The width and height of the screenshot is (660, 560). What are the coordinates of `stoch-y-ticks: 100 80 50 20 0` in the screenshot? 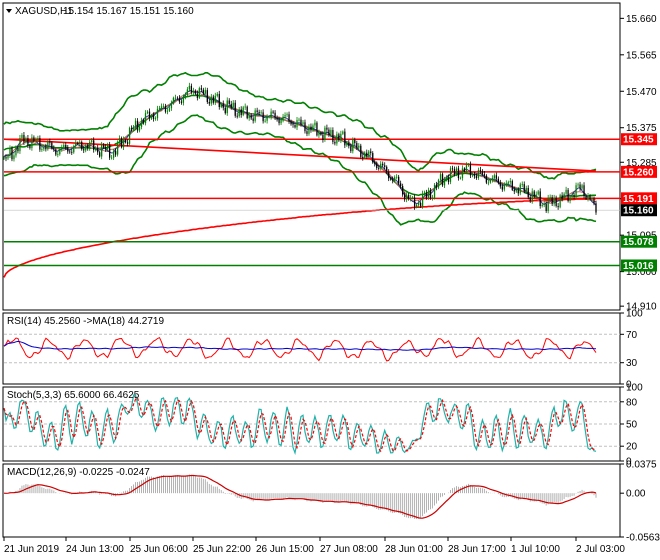 It's located at (631, 425).